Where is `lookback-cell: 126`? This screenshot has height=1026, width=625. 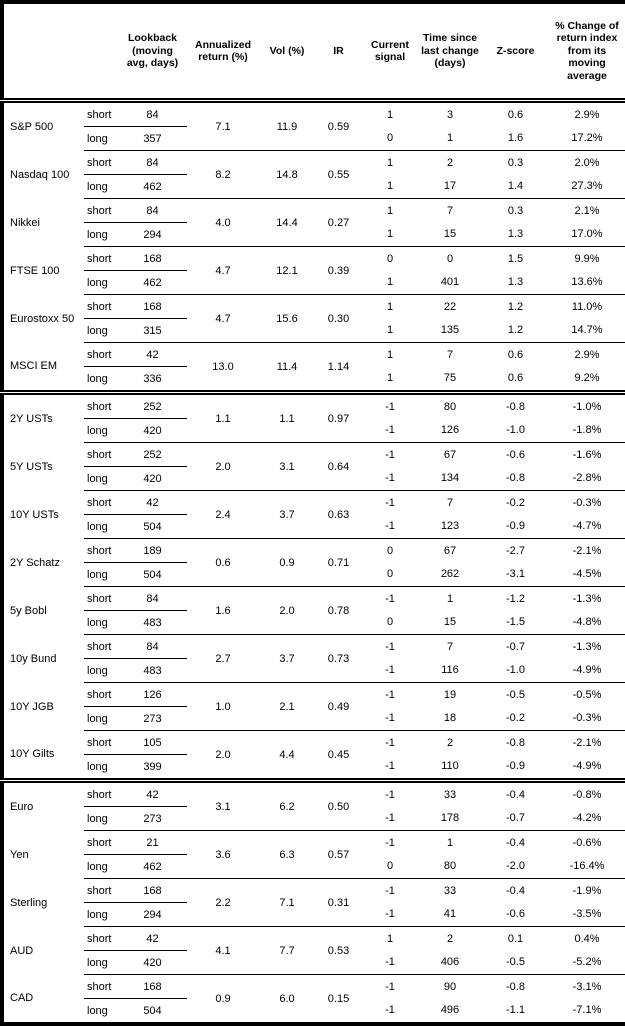
lookback-cell: 126 is located at coordinates (152, 694).